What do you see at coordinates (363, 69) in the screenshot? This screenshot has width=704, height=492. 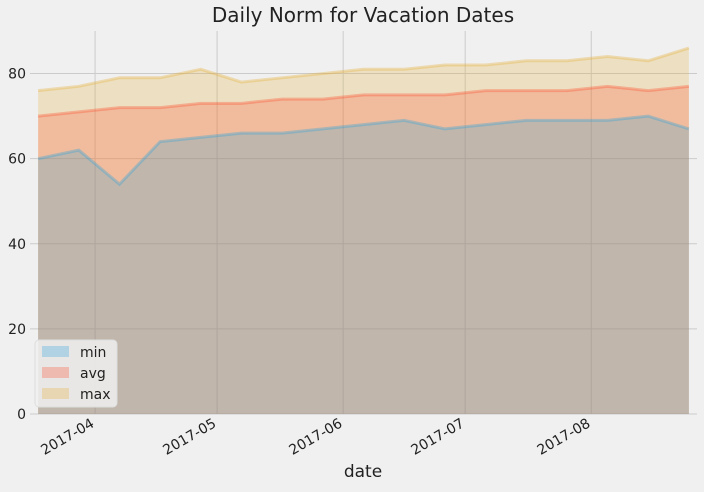 I see `series-line-max` at bounding box center [363, 69].